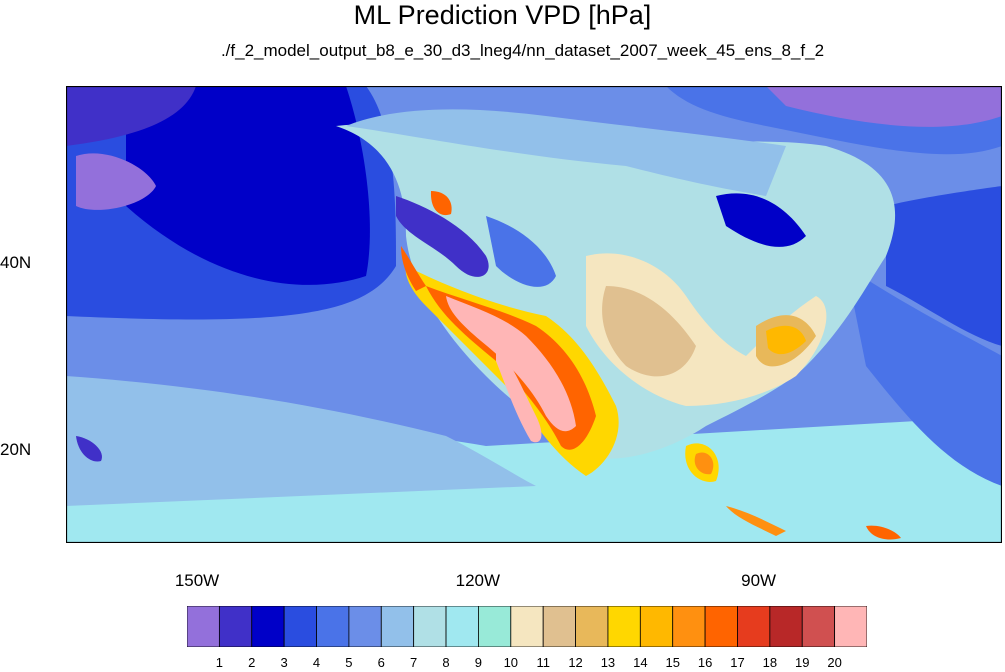  Describe the element at coordinates (478, 580) in the screenshot. I see `longitude-label: 120W` at that location.